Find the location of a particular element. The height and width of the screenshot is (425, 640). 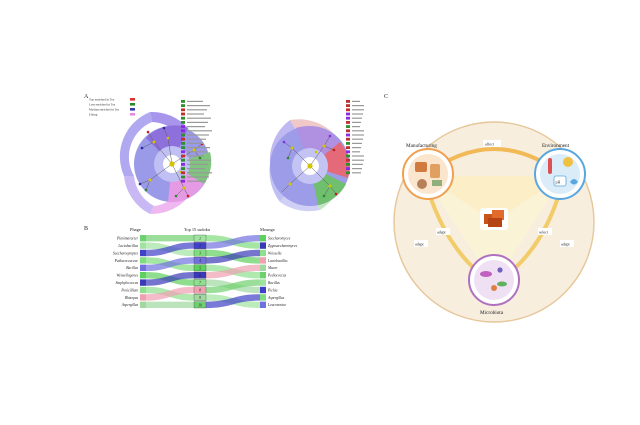

right-label: Mucor is located at coordinates (272, 268).